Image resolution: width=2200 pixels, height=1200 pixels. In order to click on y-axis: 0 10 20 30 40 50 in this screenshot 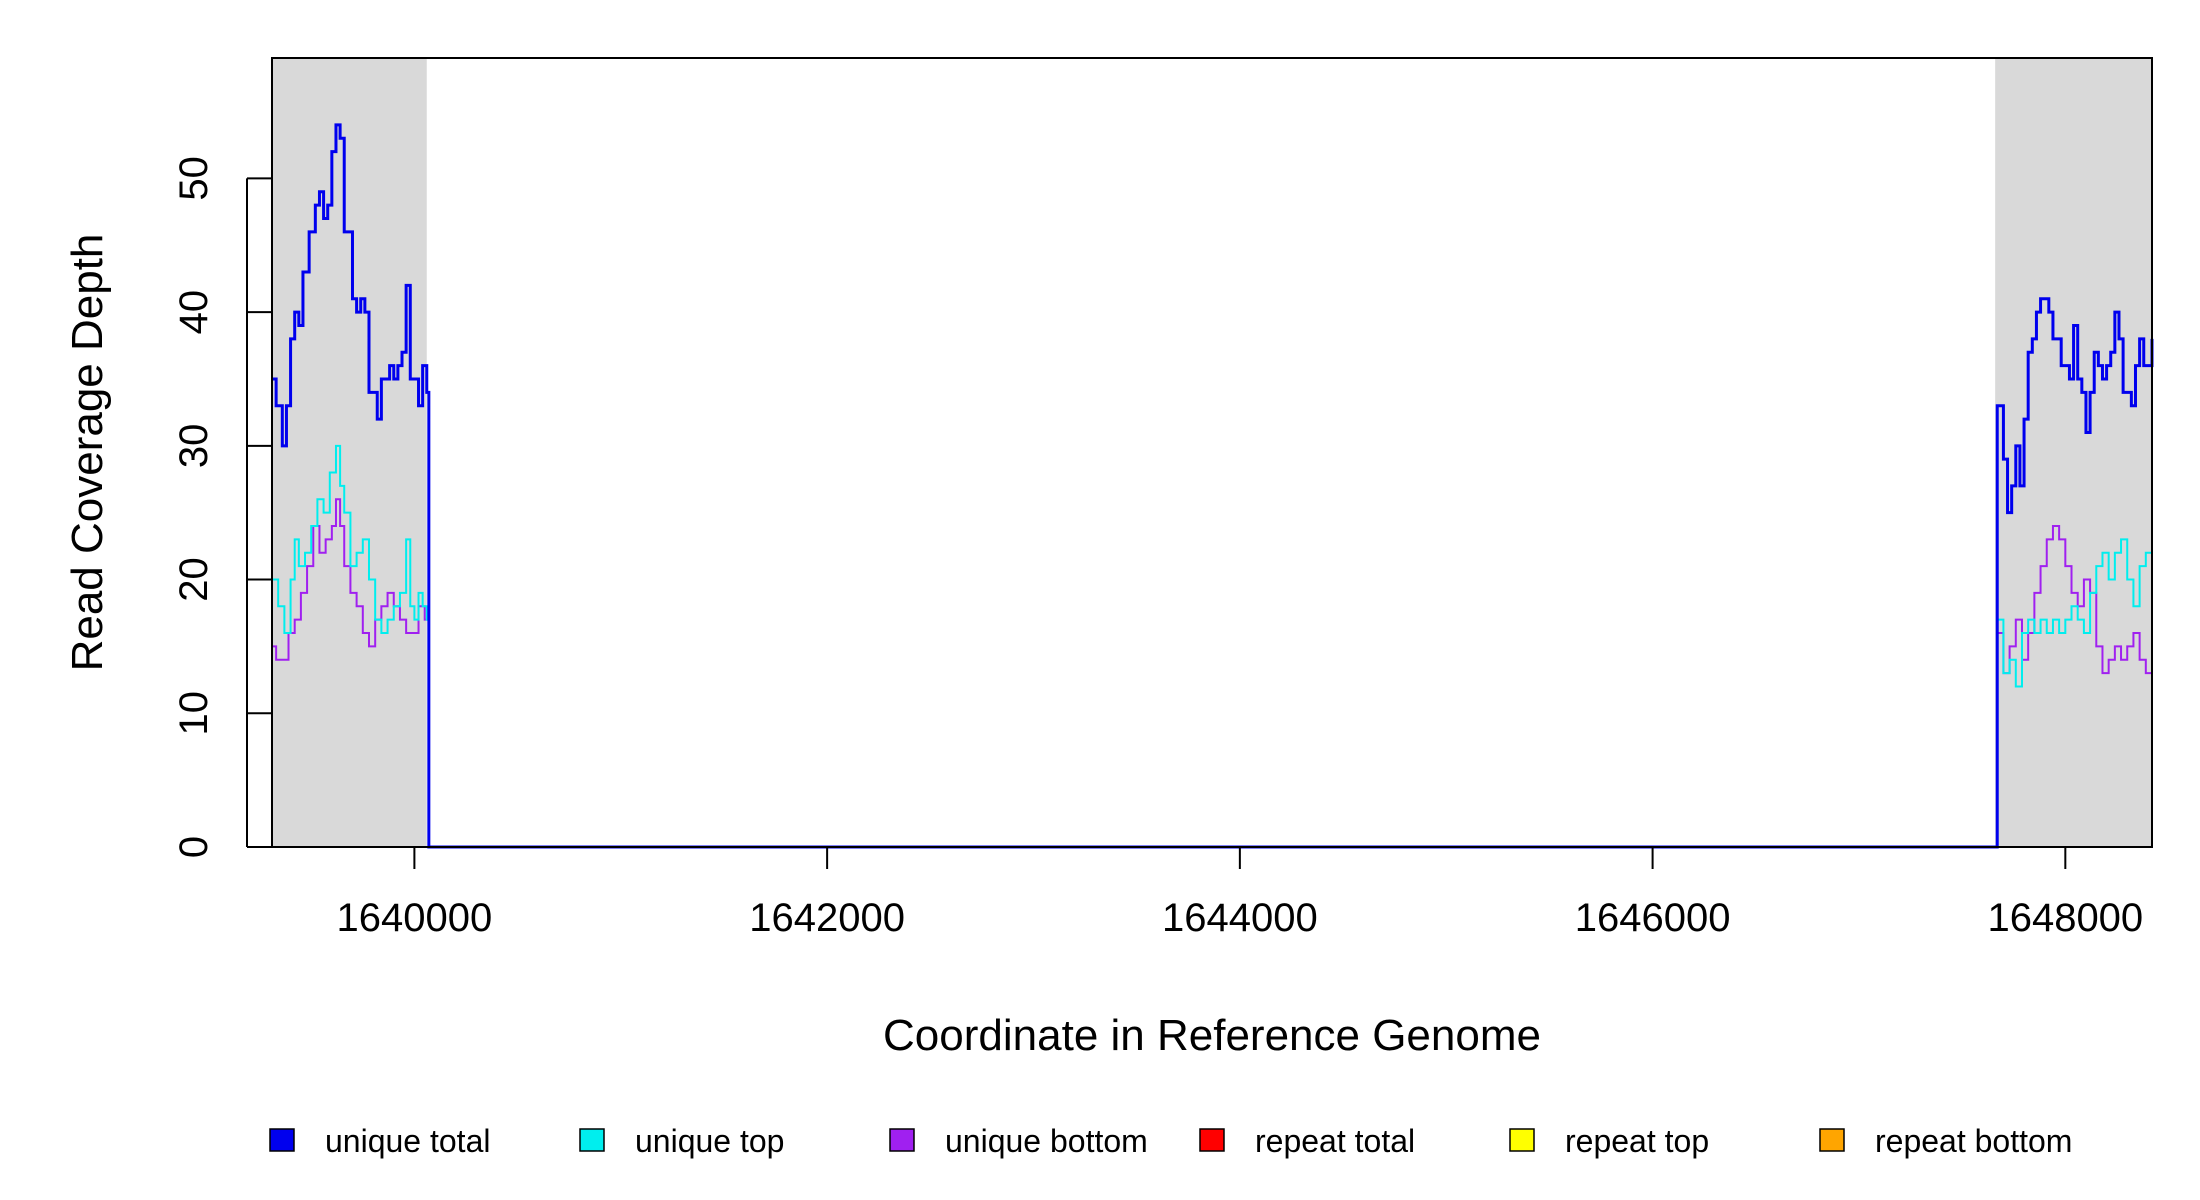, I will do `click(222, 507)`.